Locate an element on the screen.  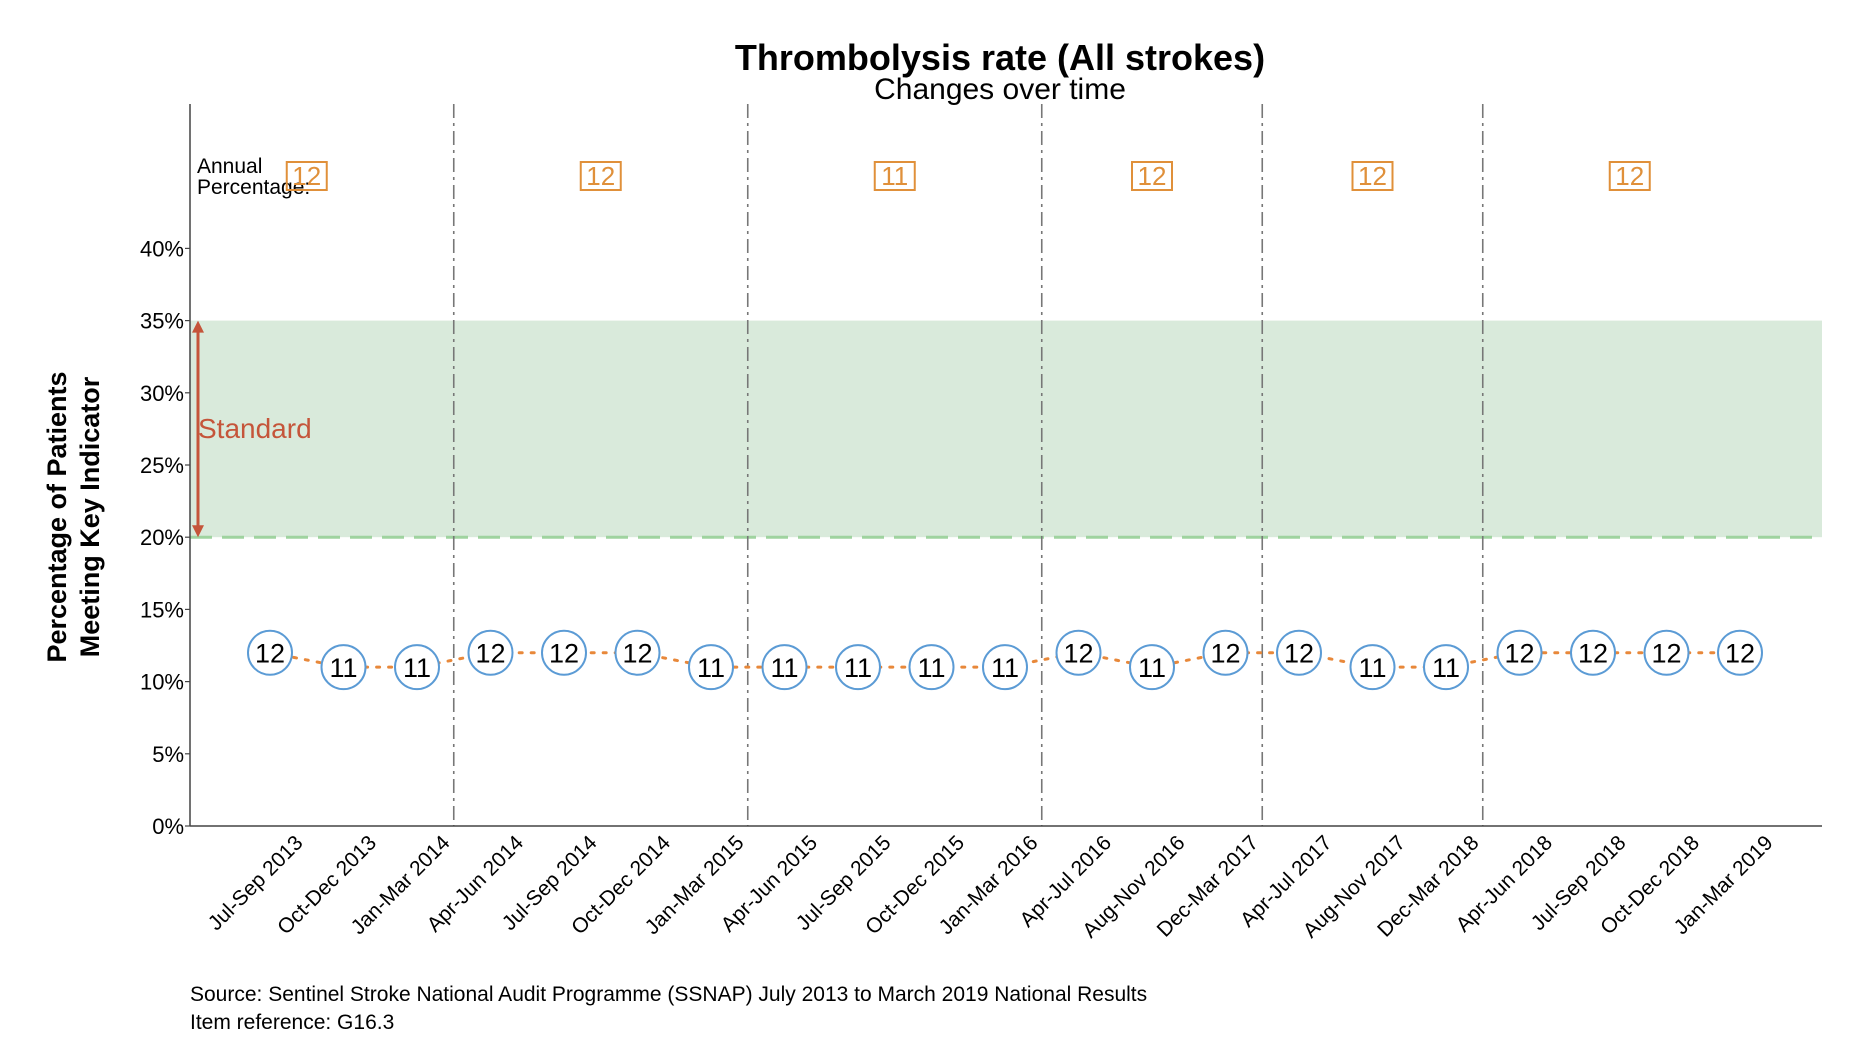
annual-percentage-1: 12 is located at coordinates (306, 176).